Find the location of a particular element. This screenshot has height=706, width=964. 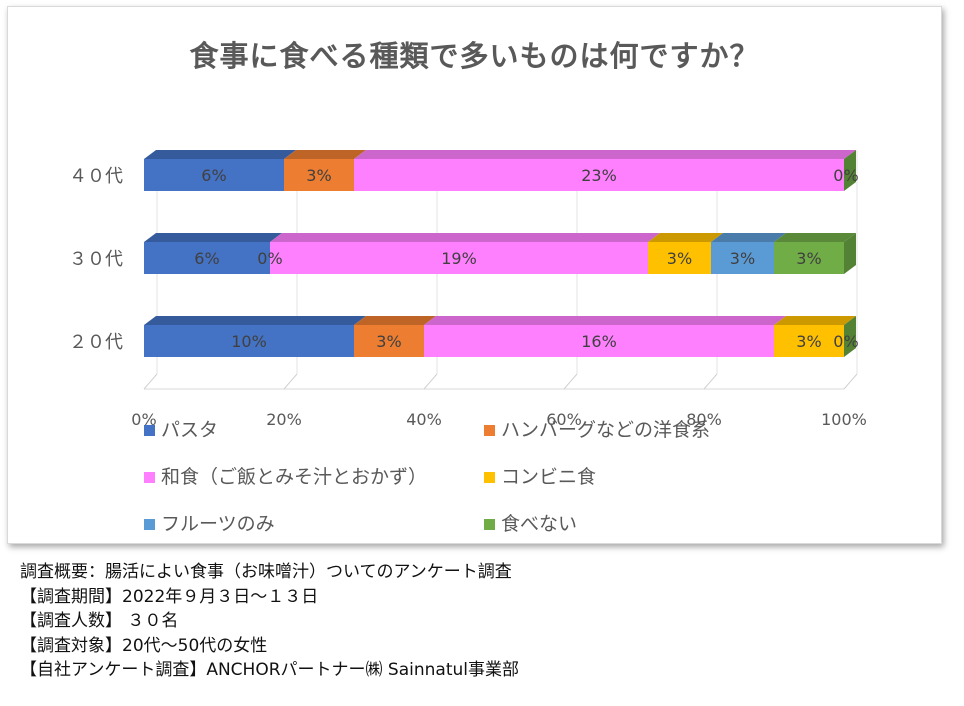

legend-item: 和食（ご飯とみそ汁とおかず） is located at coordinates (285, 475).